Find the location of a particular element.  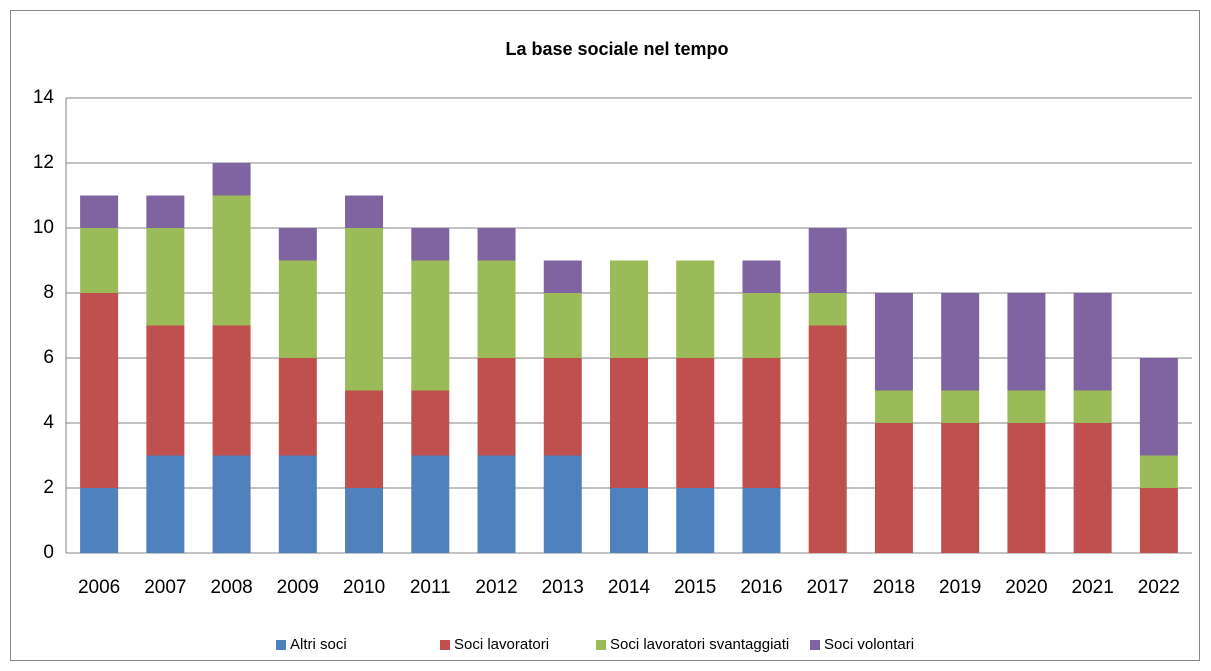

y-tick-label: 12 is located at coordinates (43, 162).